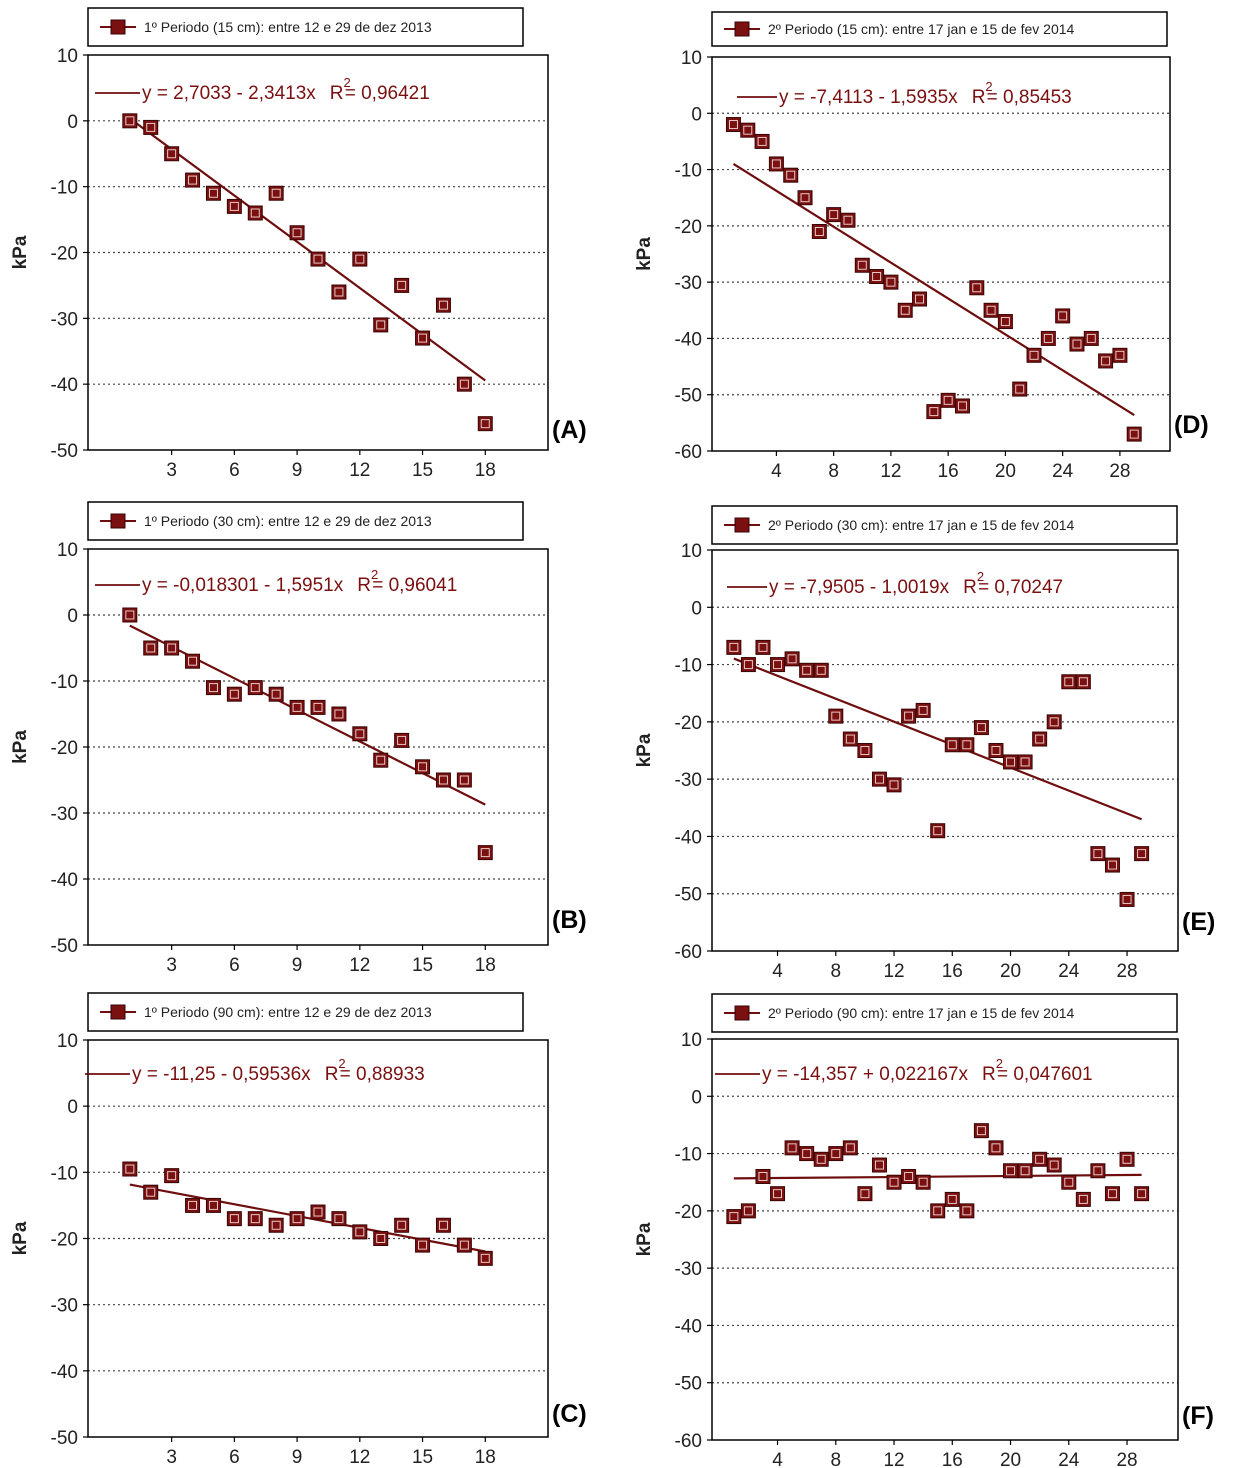  What do you see at coordinates (297, 1457) in the screenshot?
I see `x-tick-label: 9` at bounding box center [297, 1457].